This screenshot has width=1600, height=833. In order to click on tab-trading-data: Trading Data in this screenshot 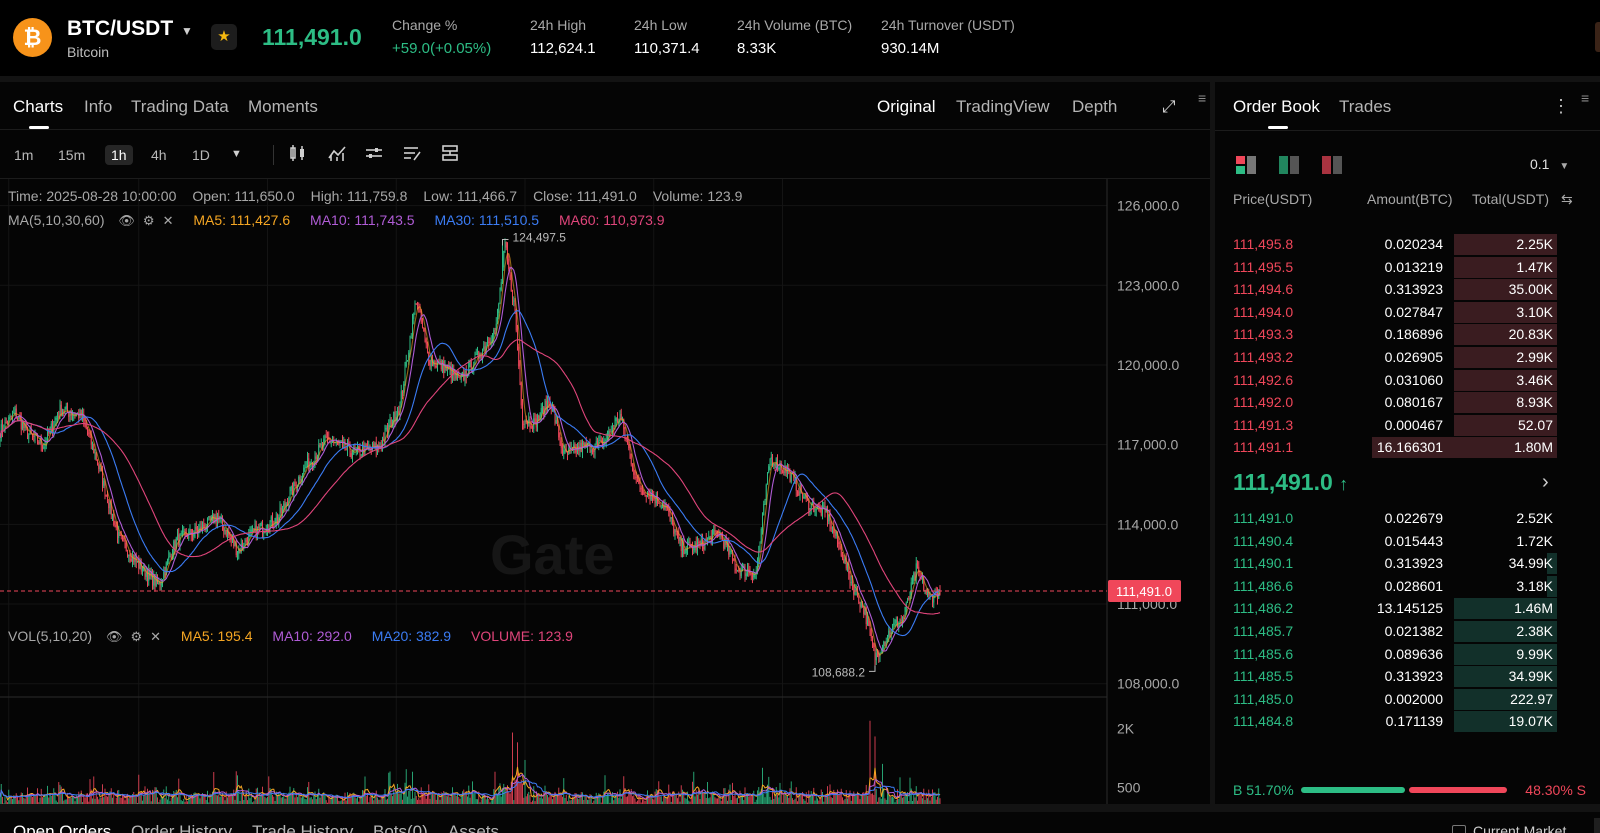, I will do `click(180, 106)`.